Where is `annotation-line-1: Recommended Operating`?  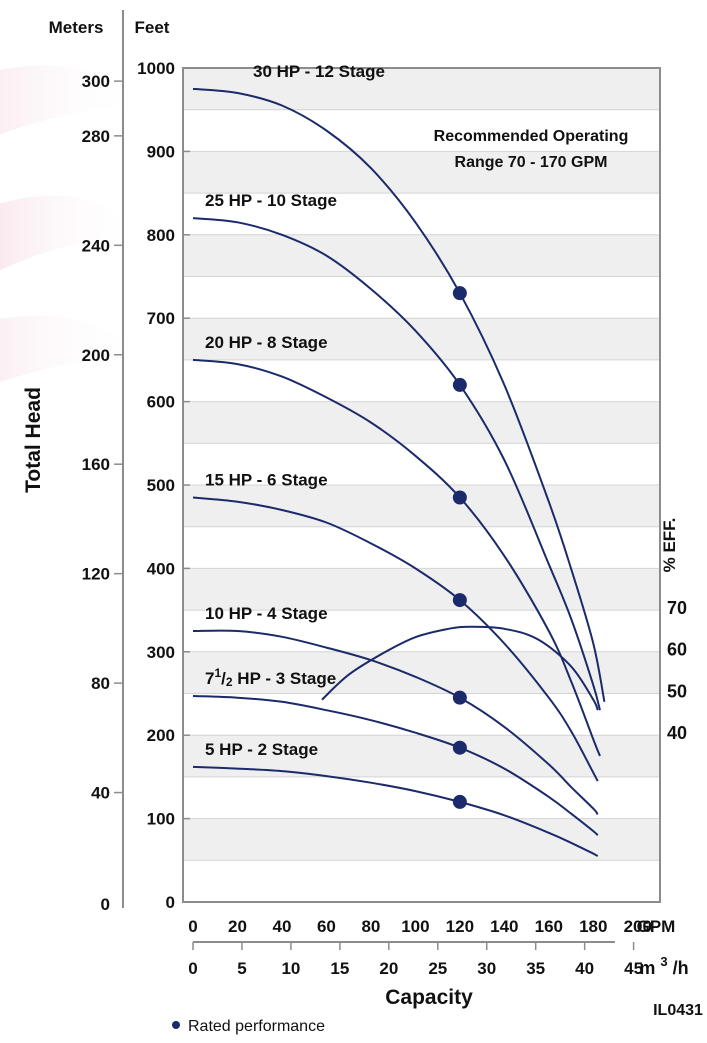 annotation-line-1: Recommended Operating is located at coordinates (531, 136).